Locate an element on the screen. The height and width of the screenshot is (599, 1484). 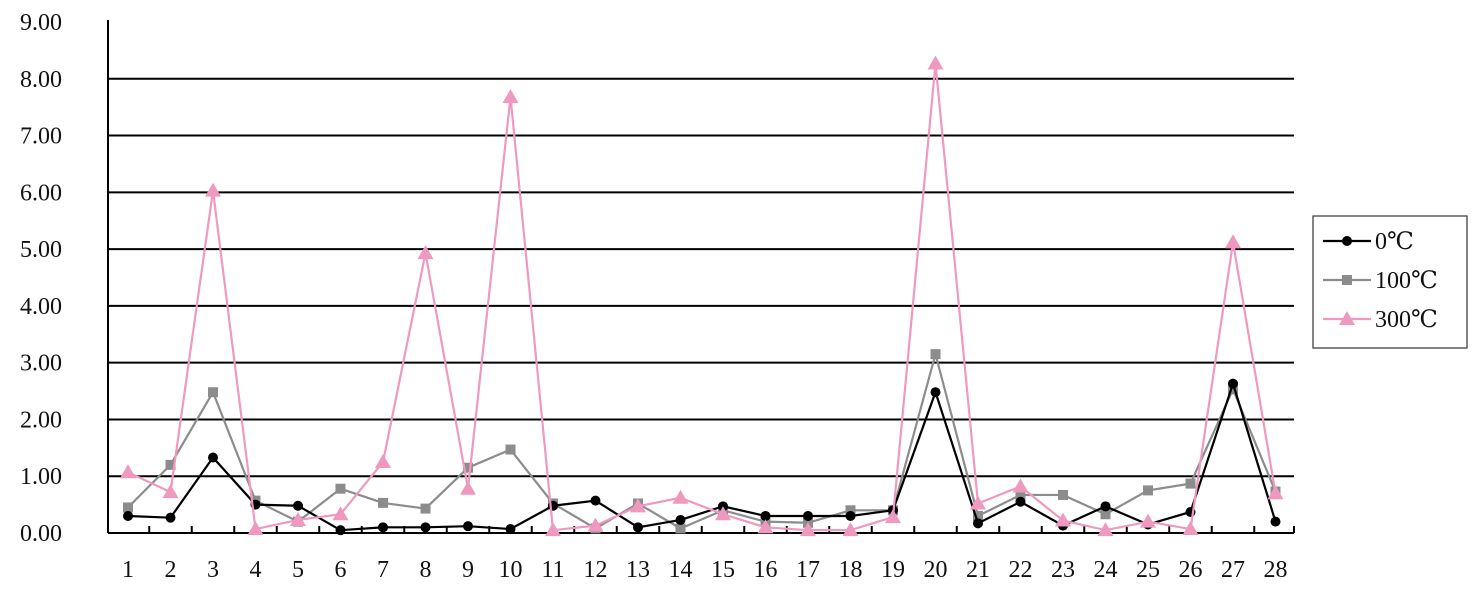
legend-item: 100℃ is located at coordinates (1380, 281).